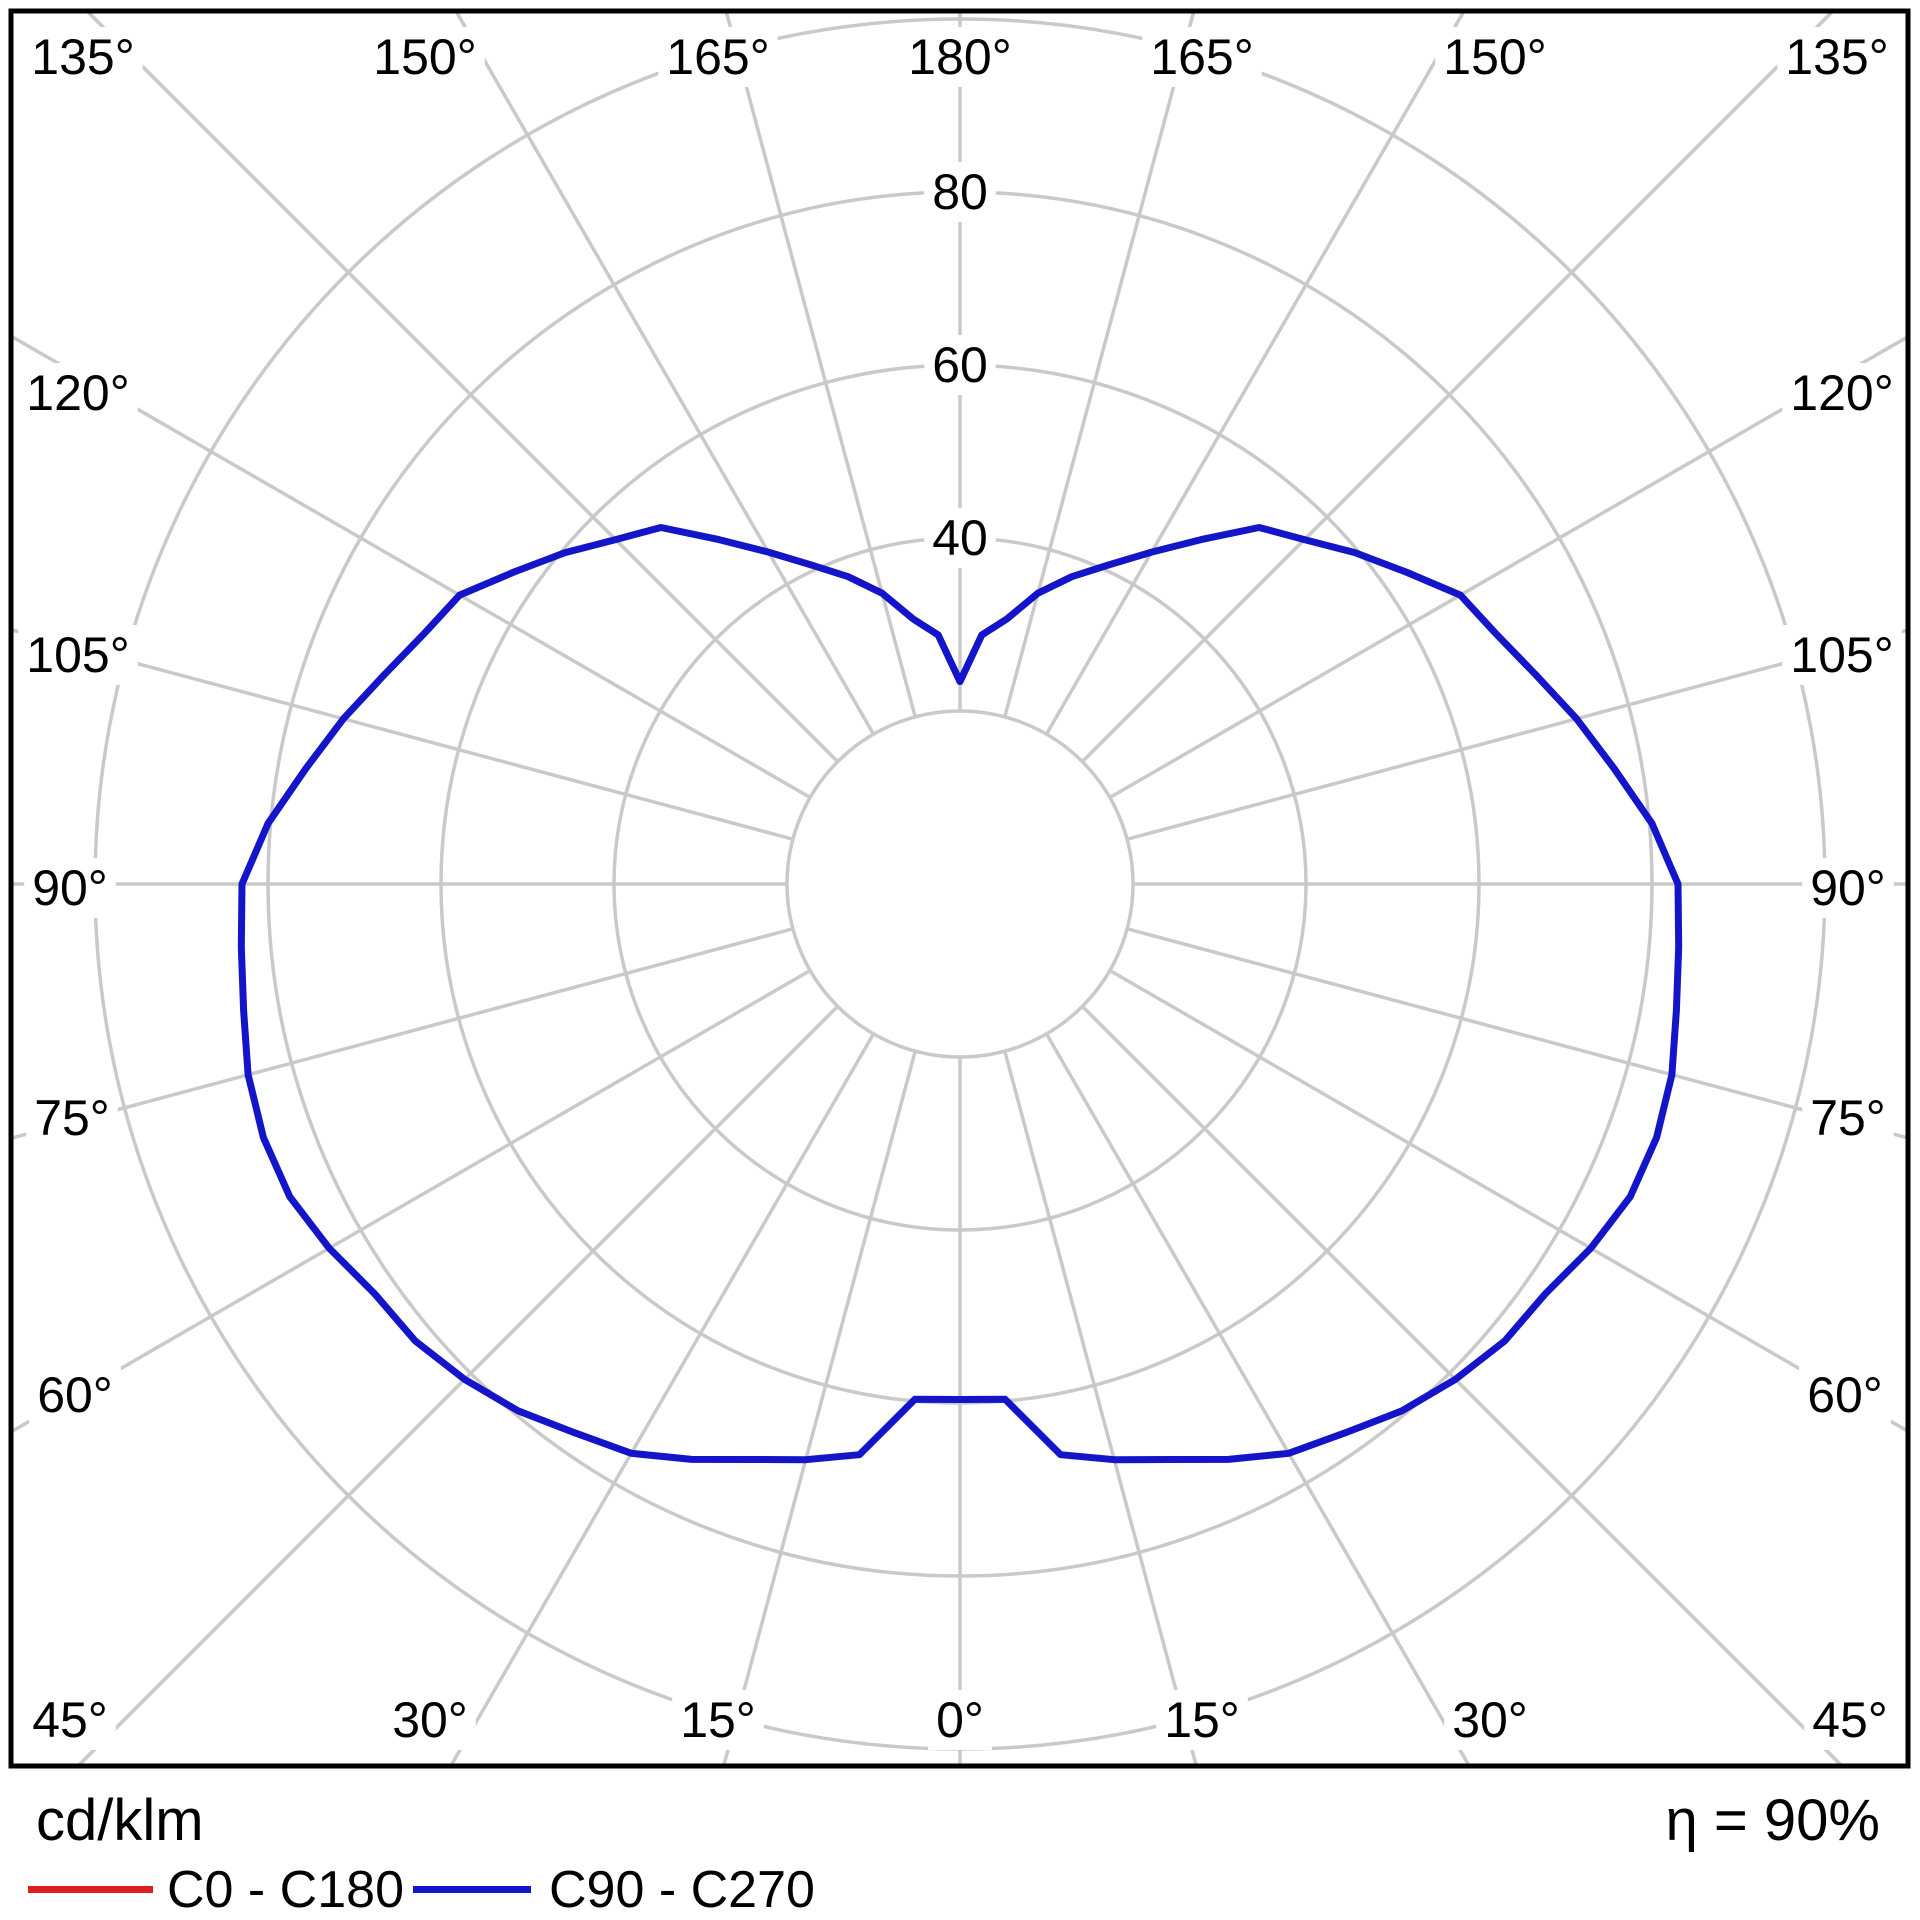 This screenshot has height=1920, width=1920. Describe the element at coordinates (120, 1820) in the screenshot. I see `units-label: cd/klm` at that location.